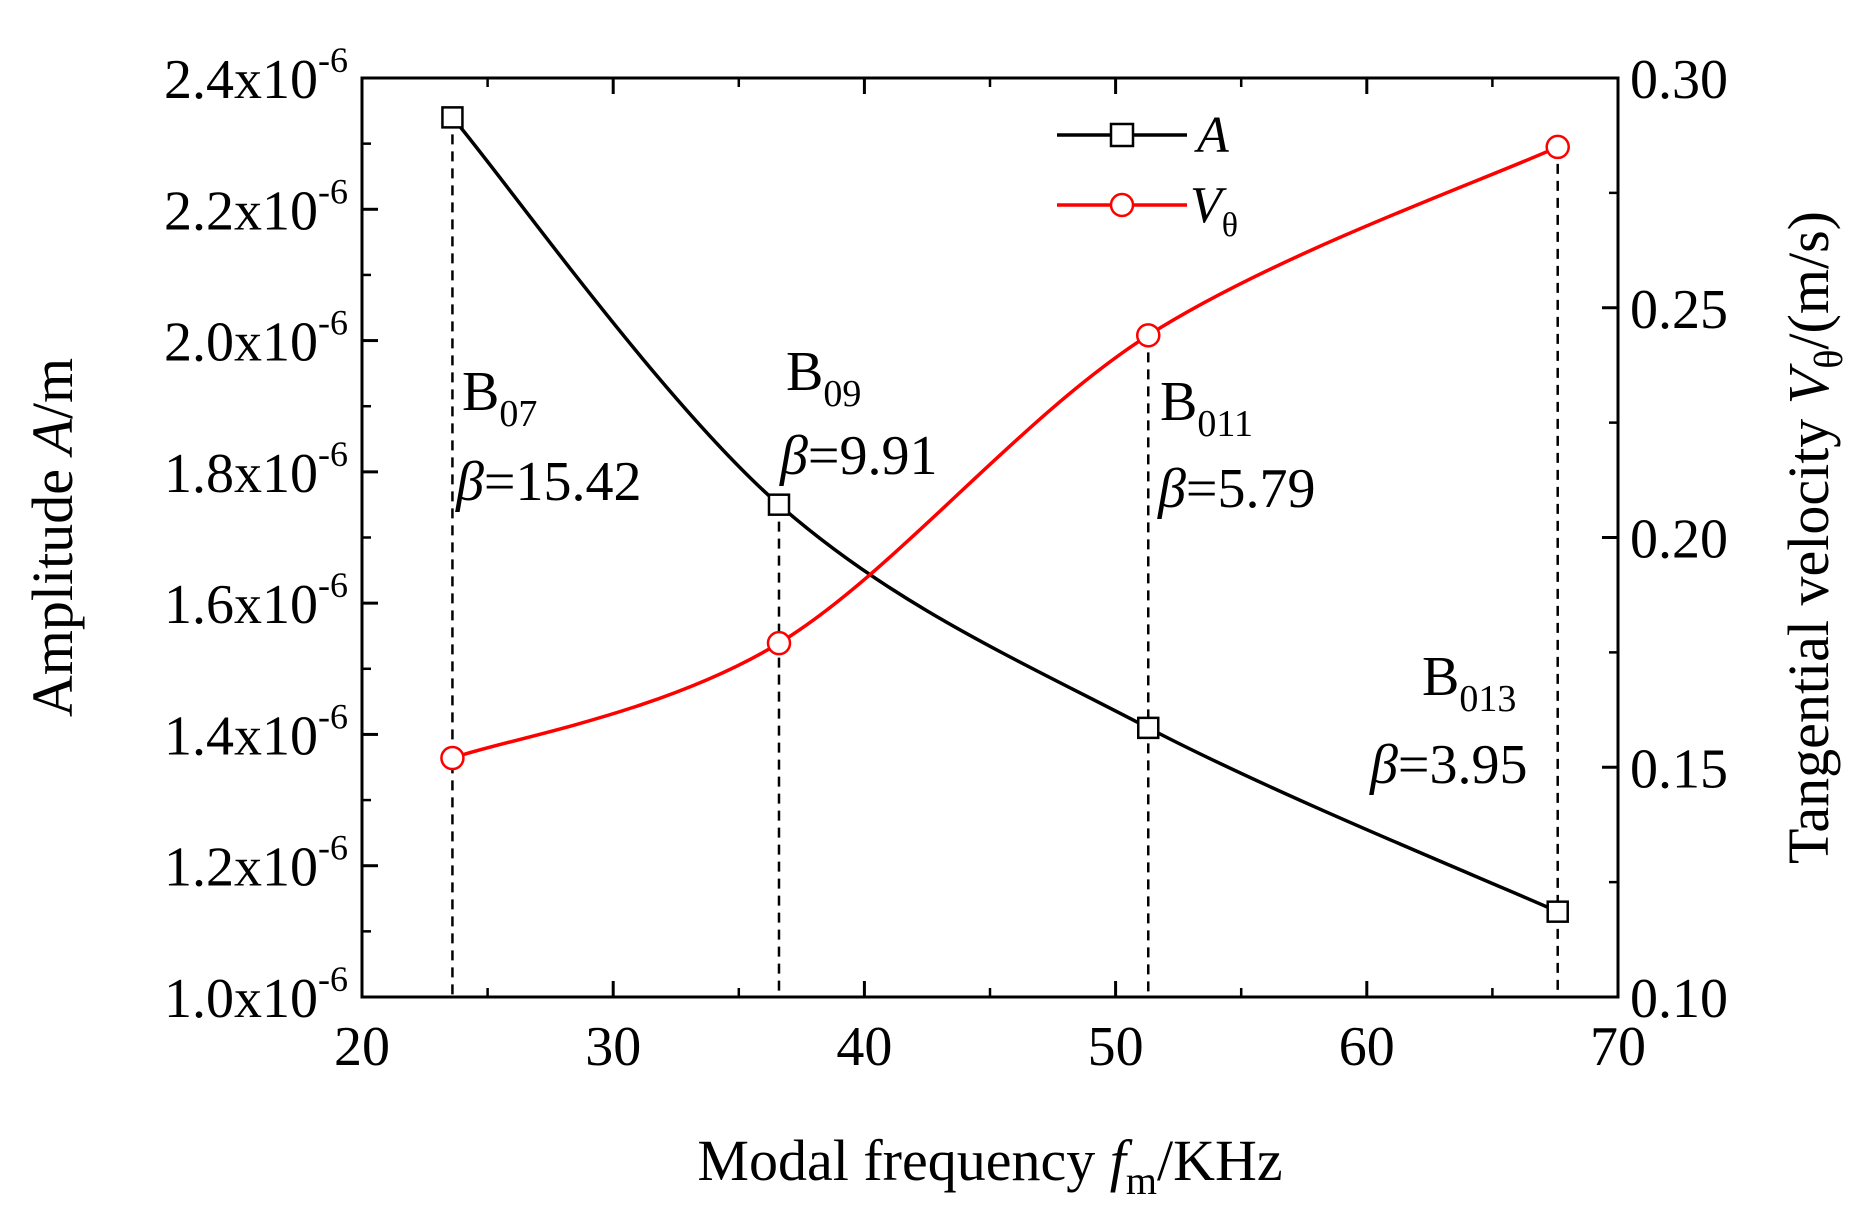 This screenshot has height=1227, width=1872. I want to click on beta-label-b07: β=15.42, so click(548, 482).